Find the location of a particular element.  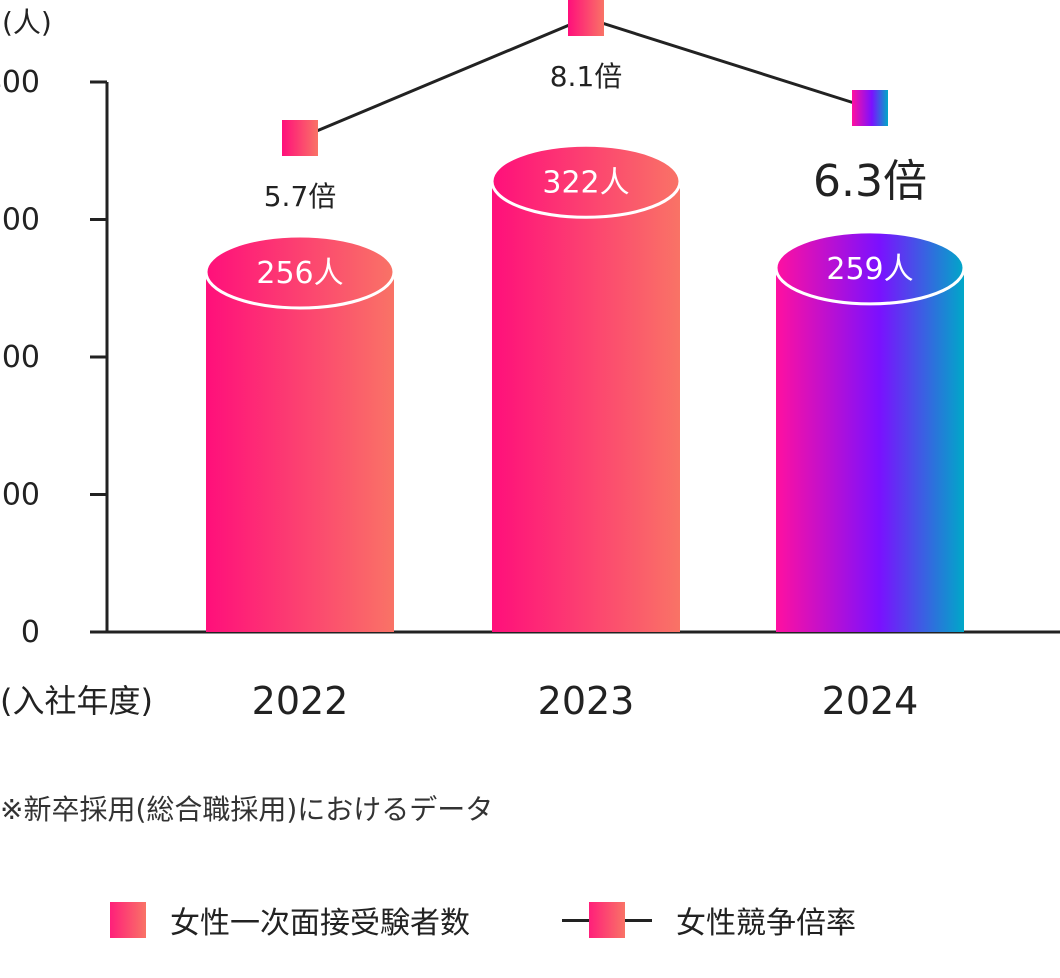

legend: 女性一次面接受験者数 女性競争倍率 is located at coordinates (483, 920).